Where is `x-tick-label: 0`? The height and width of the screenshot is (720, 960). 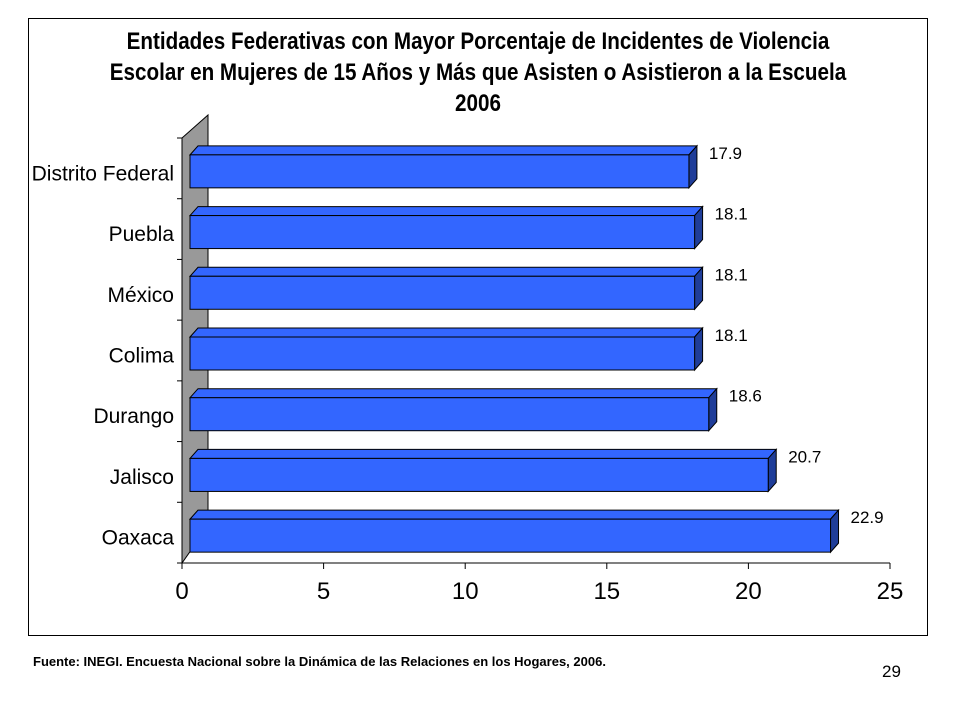
x-tick-label: 0 is located at coordinates (181, 591).